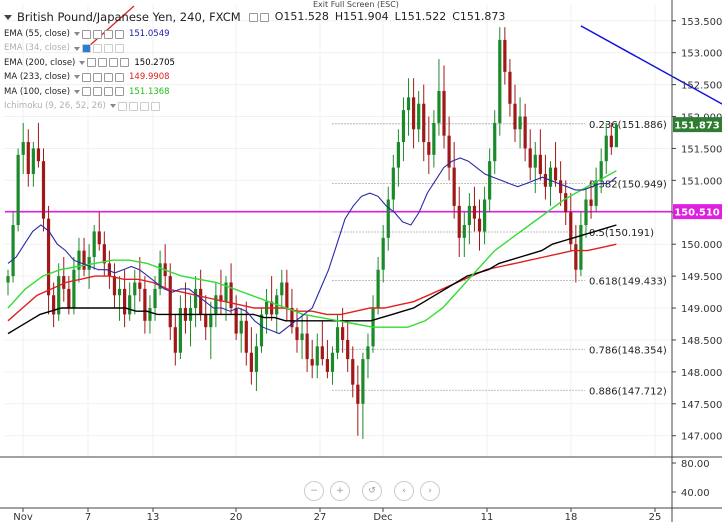  What do you see at coordinates (254, 106) in the screenshot?
I see `indicator-row: Ichimoku (9, 26, 52, 26)` at bounding box center [254, 106].